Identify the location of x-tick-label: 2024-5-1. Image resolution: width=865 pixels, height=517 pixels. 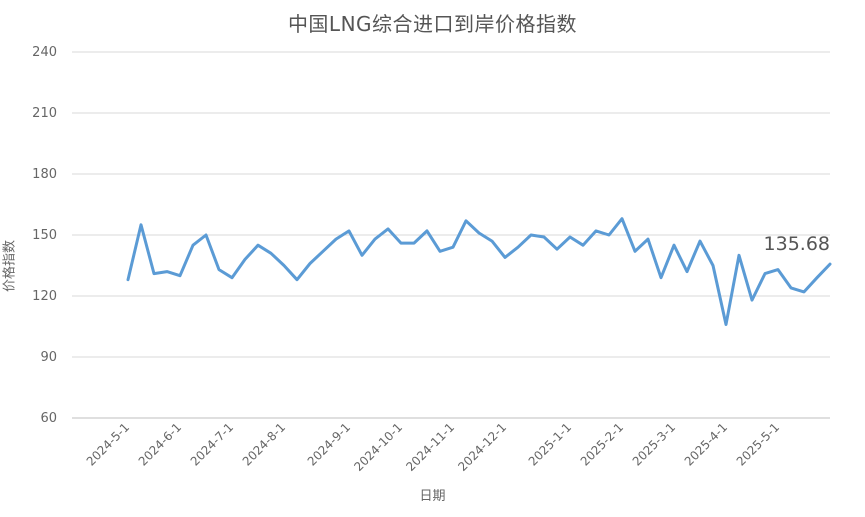
(108, 444).